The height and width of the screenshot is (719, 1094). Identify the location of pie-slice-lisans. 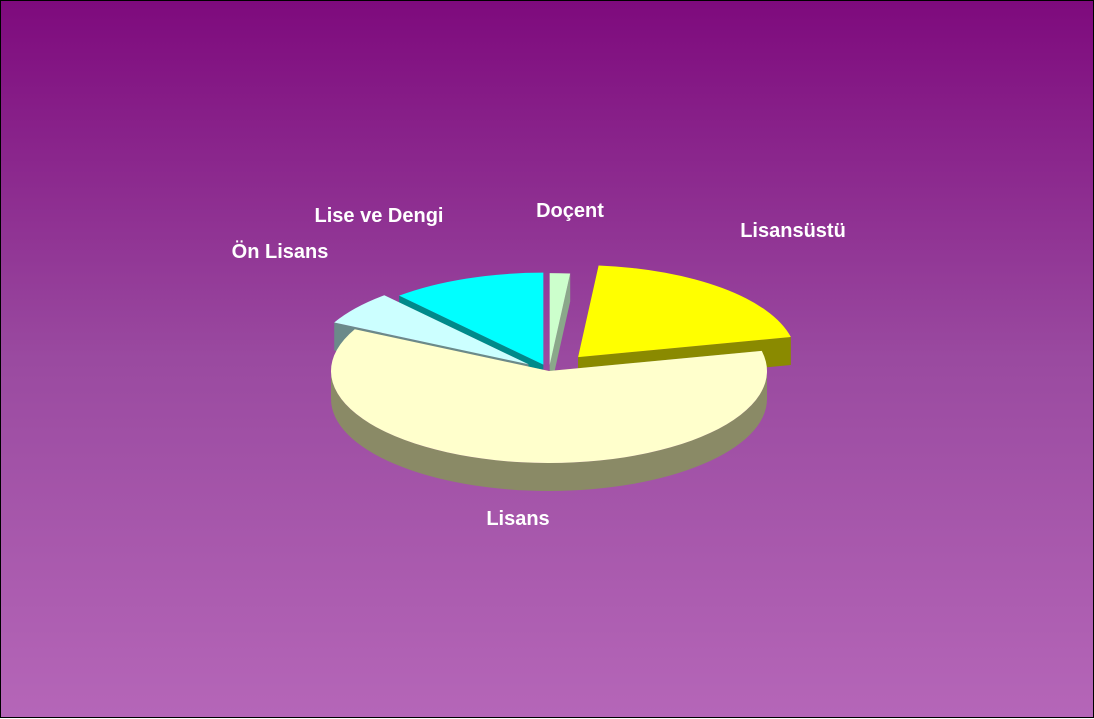
(548, 396).